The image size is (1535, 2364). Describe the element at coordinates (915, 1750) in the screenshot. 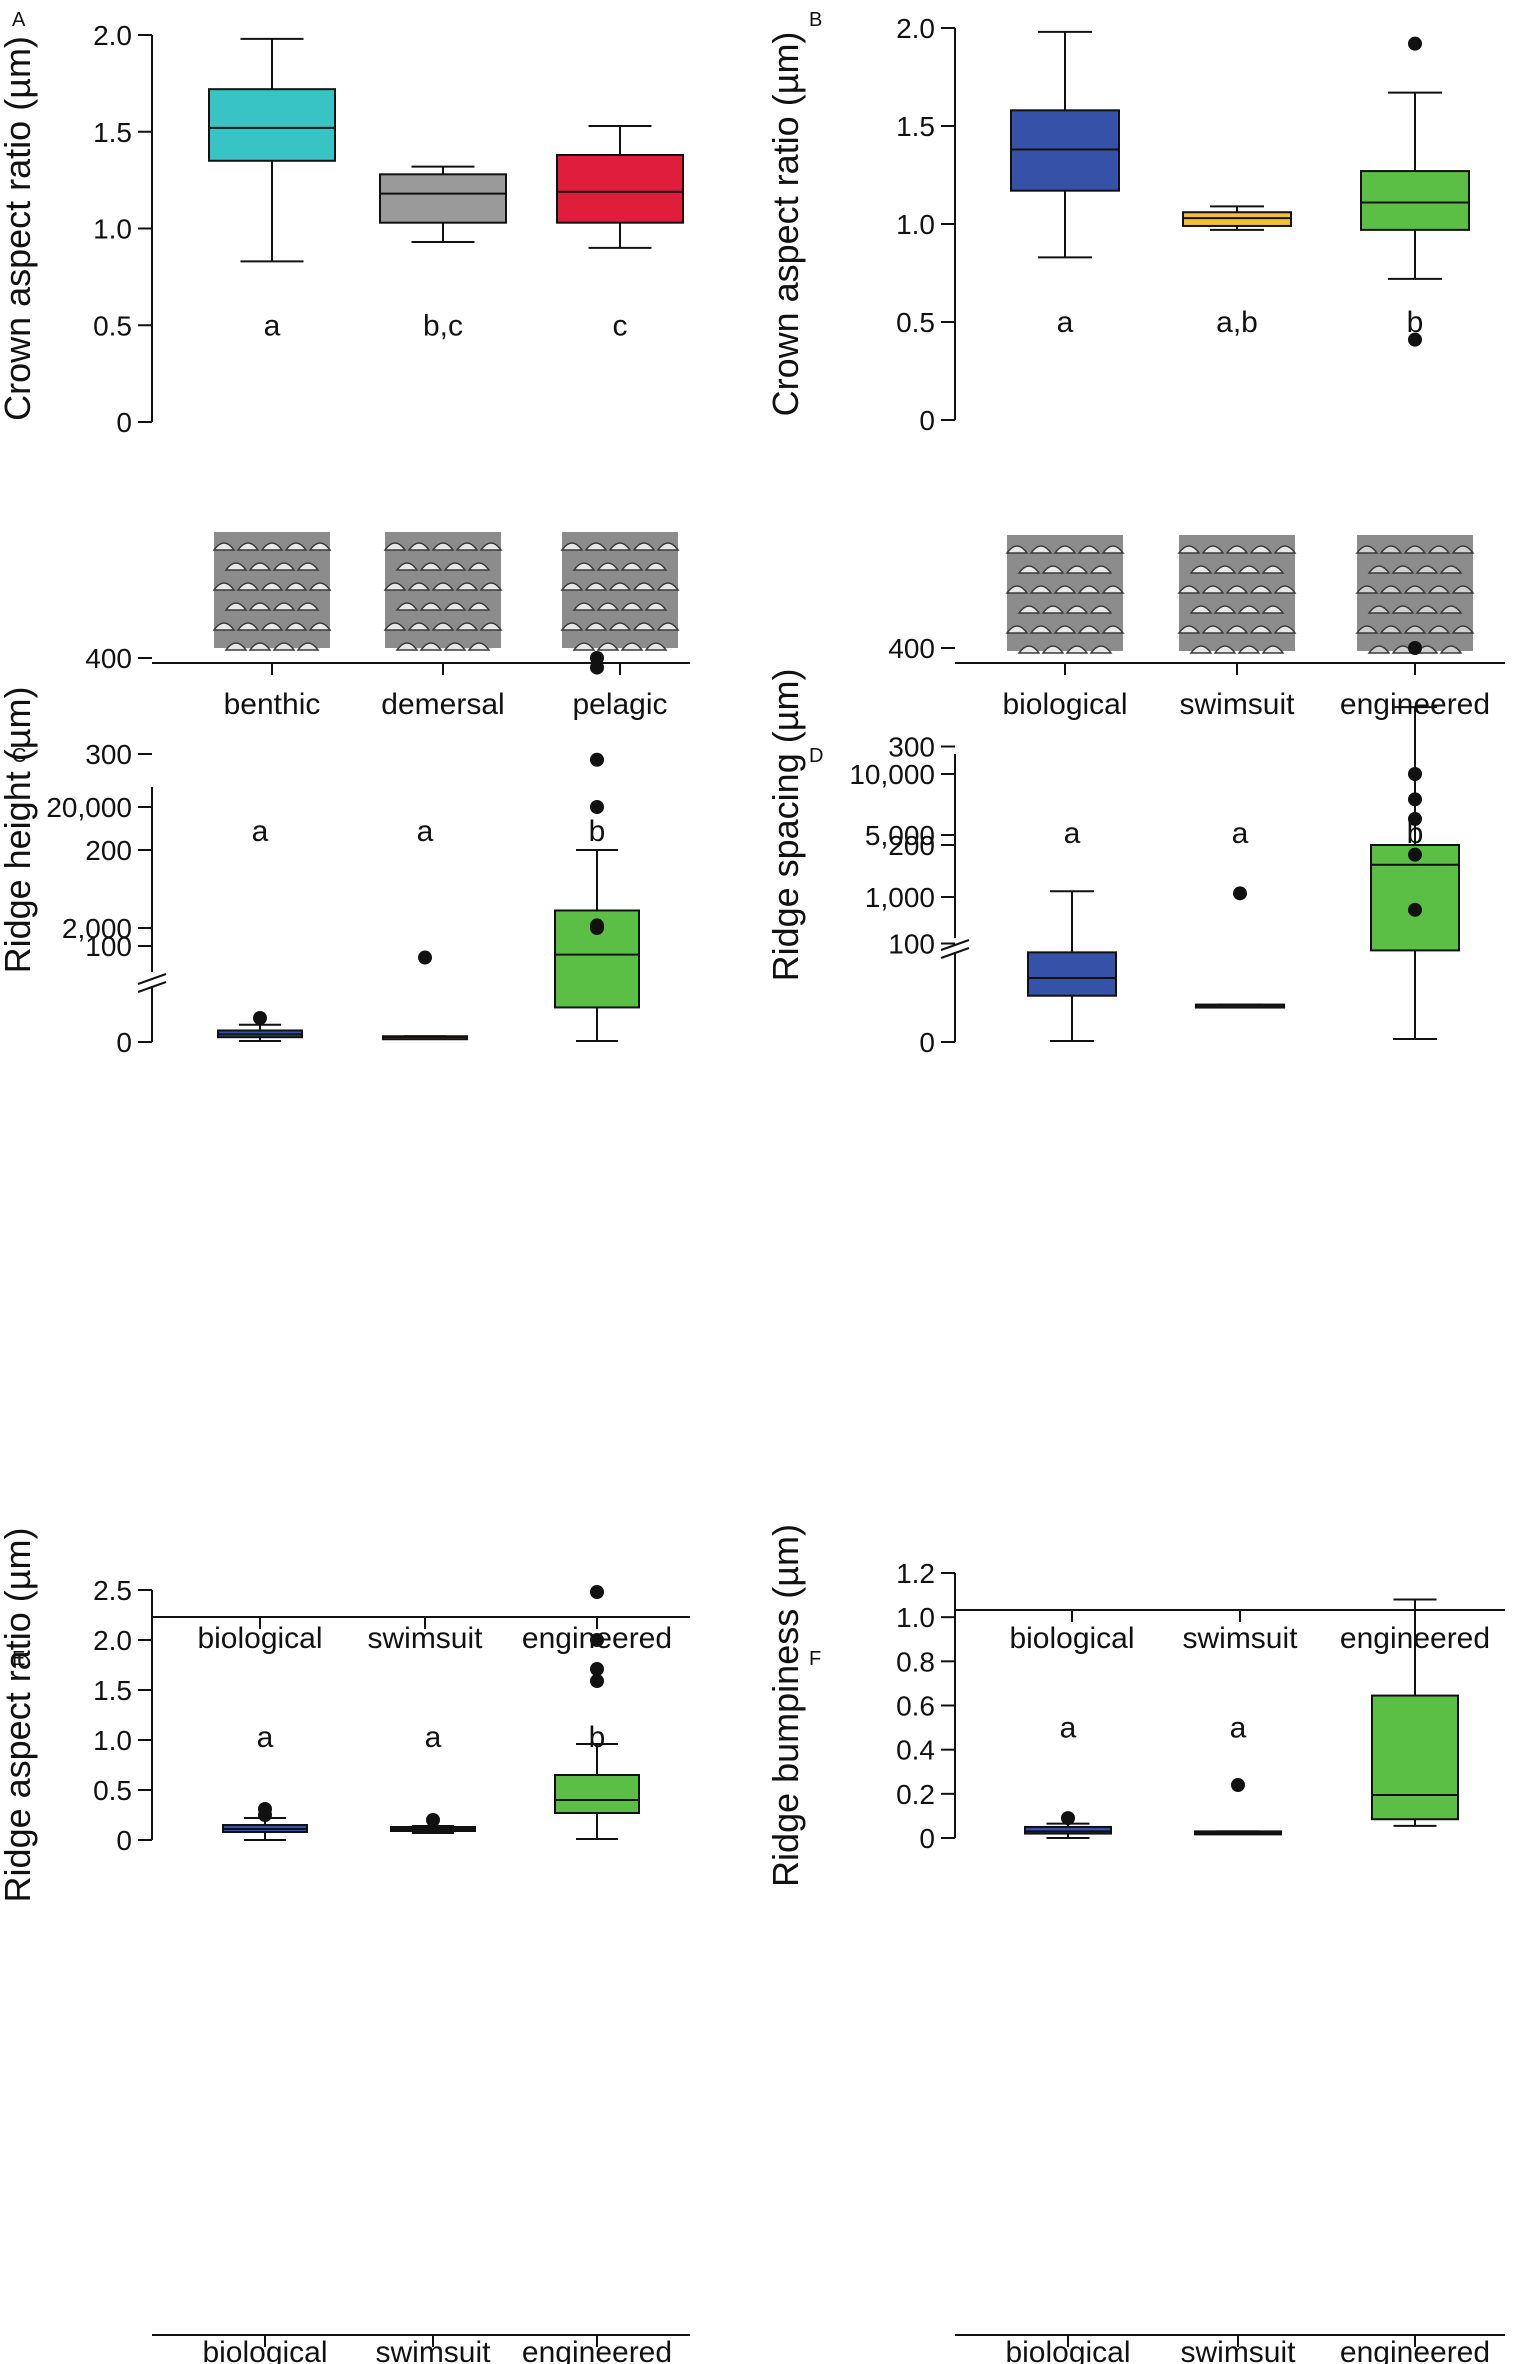

I see `y-tick-label: 0.4` at that location.